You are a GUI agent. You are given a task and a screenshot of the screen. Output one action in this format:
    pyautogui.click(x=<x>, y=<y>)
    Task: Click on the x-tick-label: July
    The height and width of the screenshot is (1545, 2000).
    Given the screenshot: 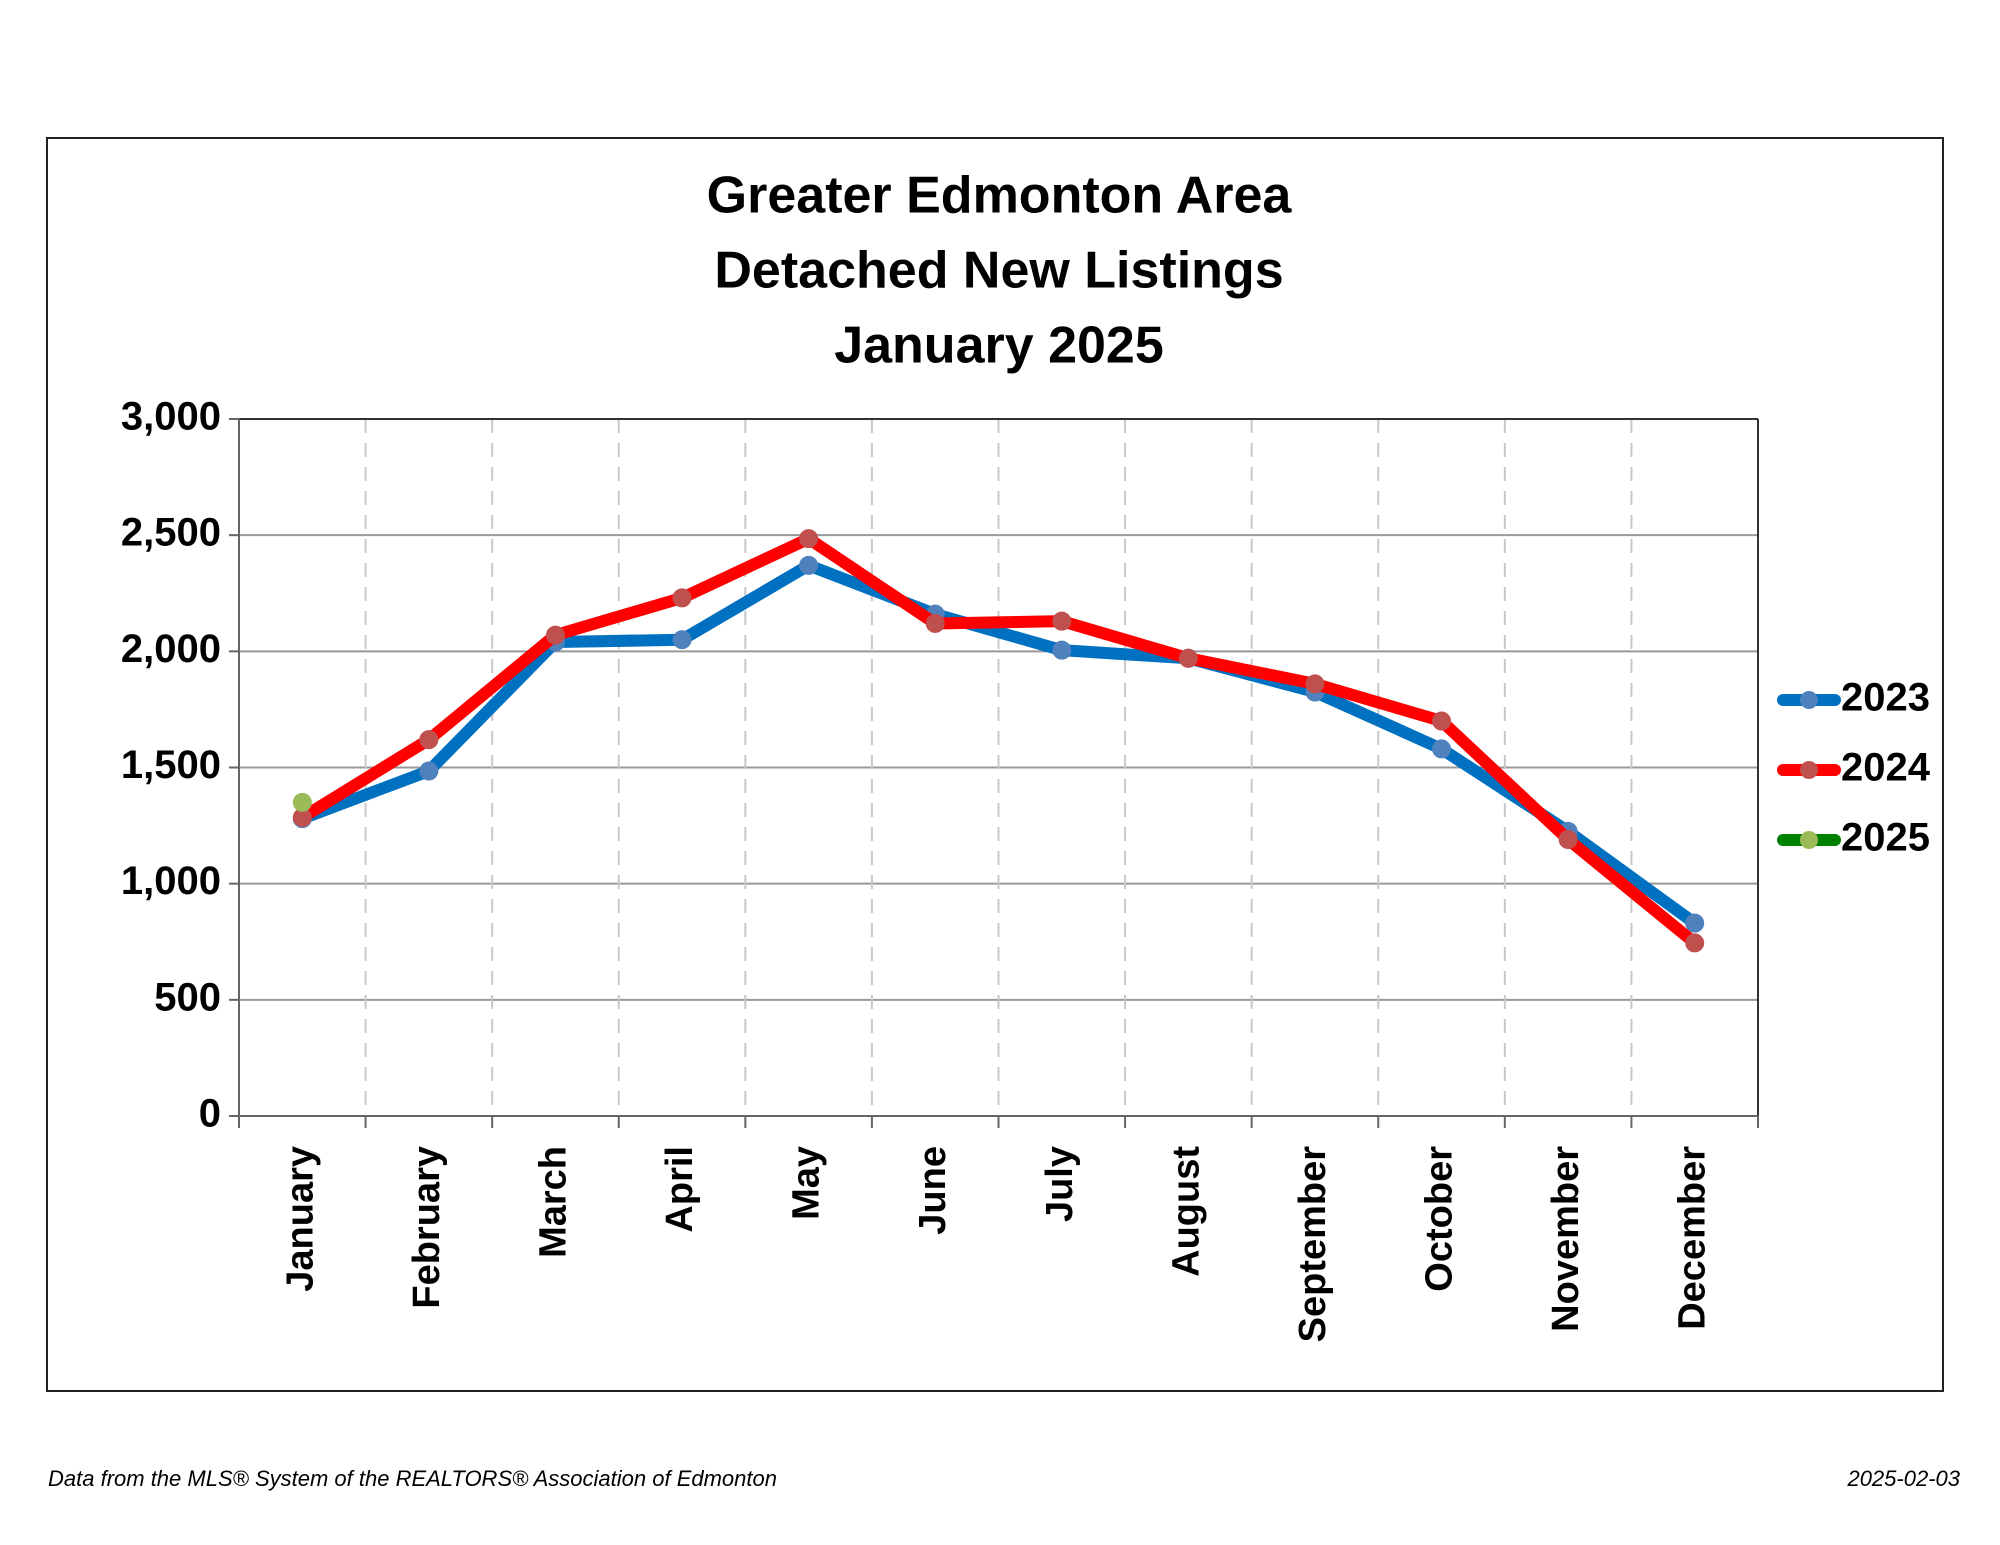 What is the action you would take?
    pyautogui.click(x=1060, y=1184)
    